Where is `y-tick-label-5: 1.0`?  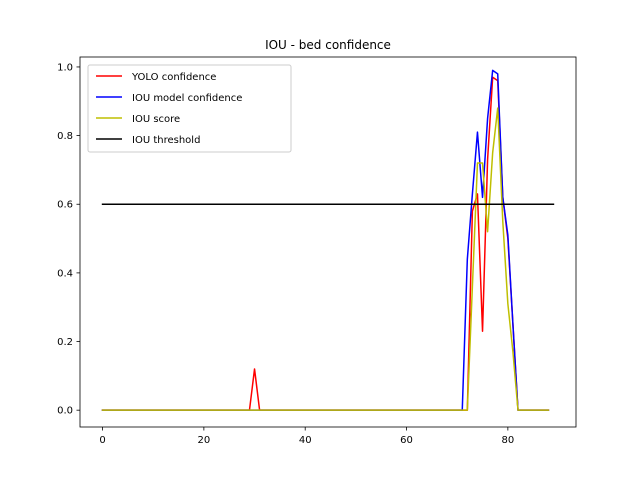 y-tick-label-5: 1.0 is located at coordinates (65, 67).